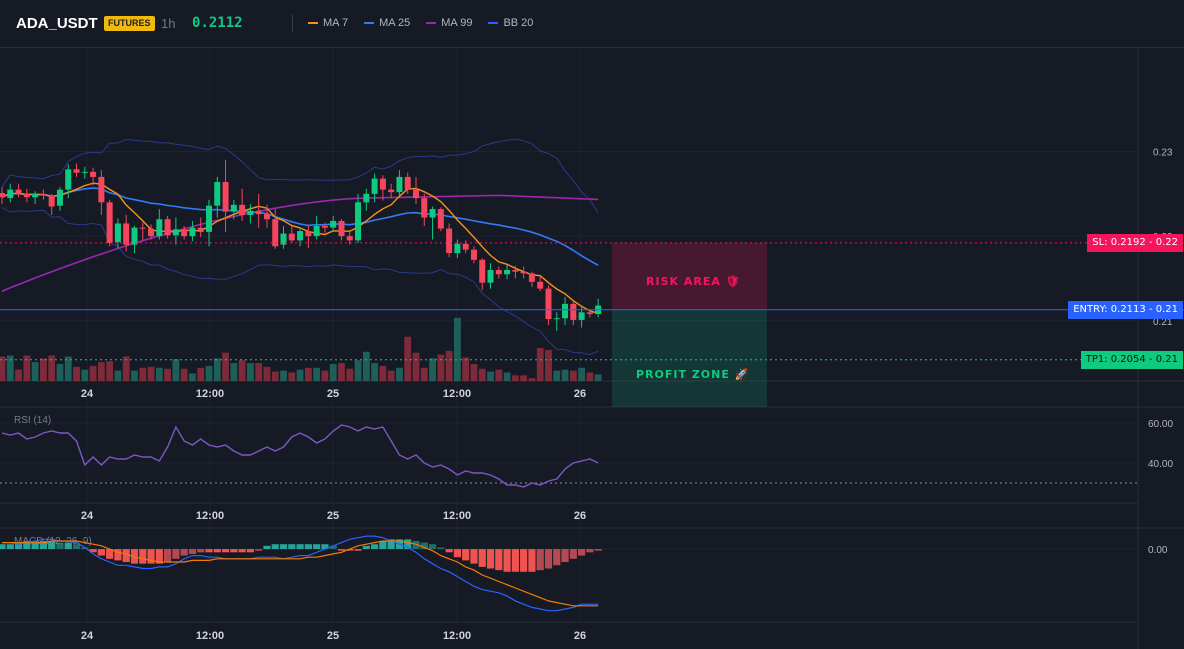  Describe the element at coordinates (420, 23) in the screenshot. I see `indicator-legend: MA 7 MA 25 MA 99 BB 20` at that location.